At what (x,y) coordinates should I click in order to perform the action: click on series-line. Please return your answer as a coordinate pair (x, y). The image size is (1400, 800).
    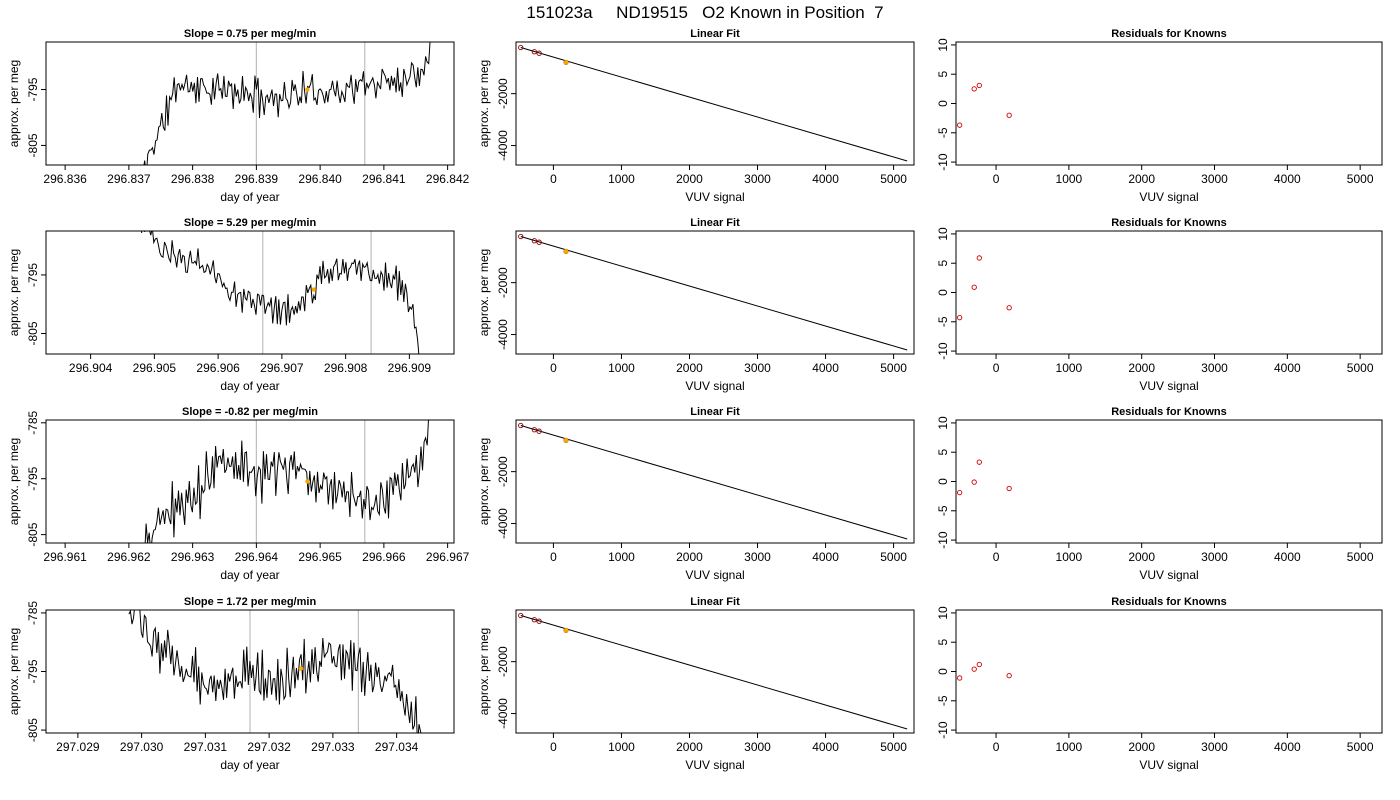
    Looking at the image, I should click on (275, 671).